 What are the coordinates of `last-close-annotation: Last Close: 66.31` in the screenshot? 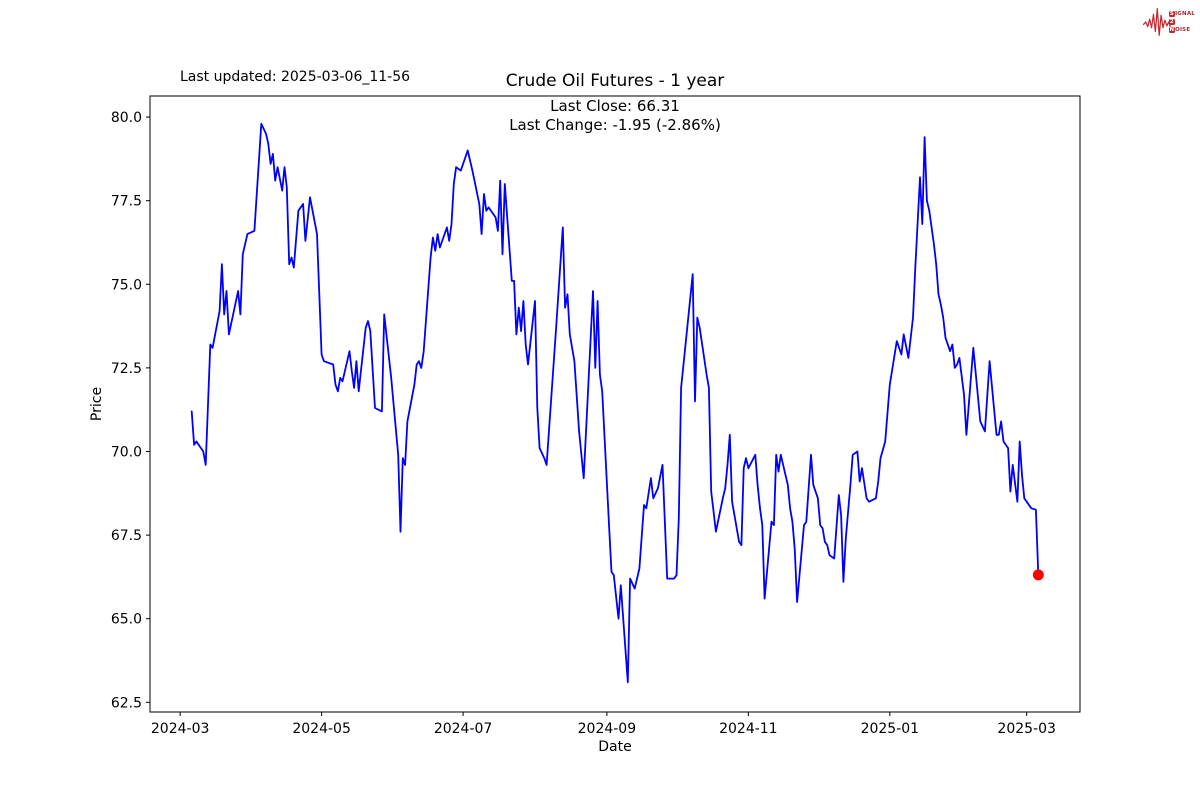 It's located at (615, 106).